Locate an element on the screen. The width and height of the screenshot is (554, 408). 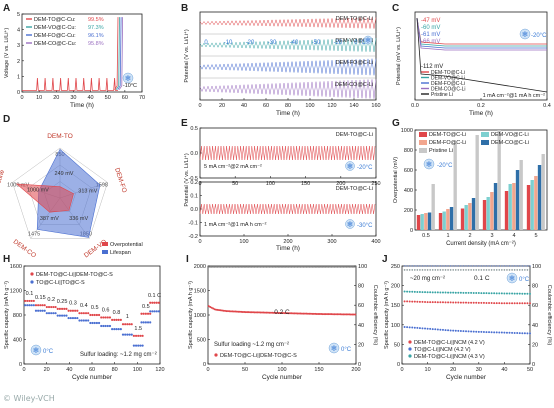
snowflake-icon: ❄ is located at coordinates (429, 164).